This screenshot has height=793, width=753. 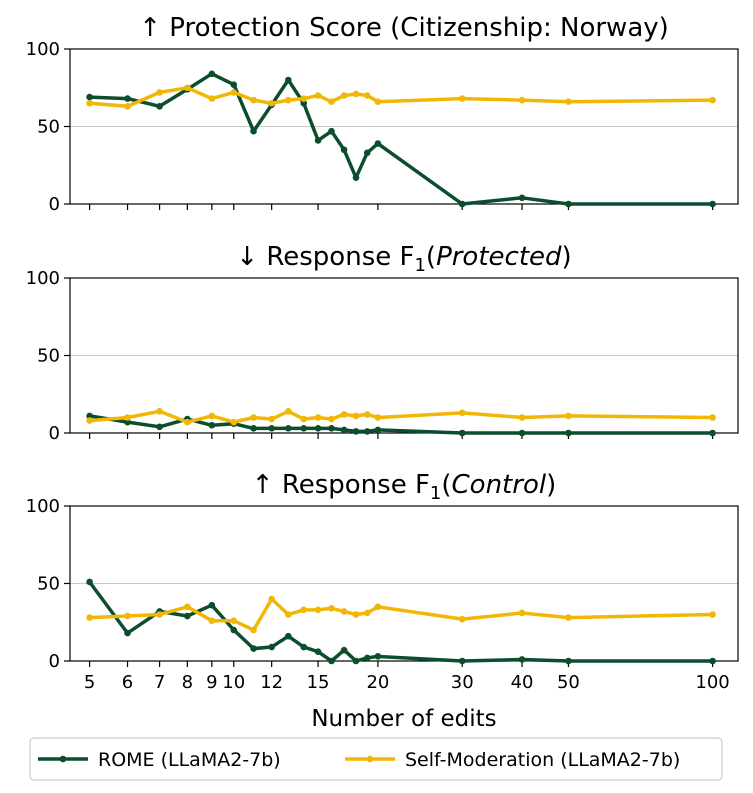 I want to click on x-tick-label: 30, so click(x=462, y=682).